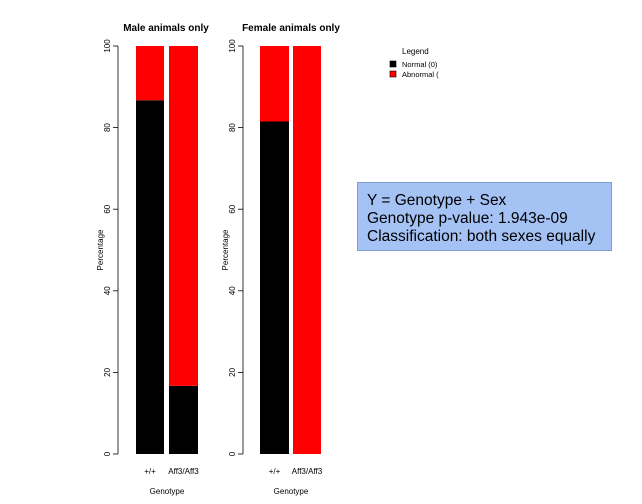 The height and width of the screenshot is (504, 642). Describe the element at coordinates (107, 453) in the screenshot. I see `male-y-tick-label: 0` at that location.